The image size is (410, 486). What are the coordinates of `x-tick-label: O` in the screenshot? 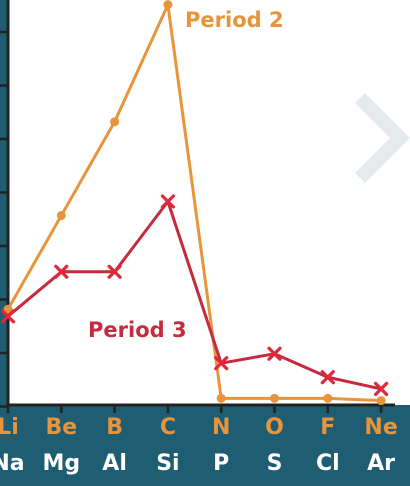 It's located at (274, 427).